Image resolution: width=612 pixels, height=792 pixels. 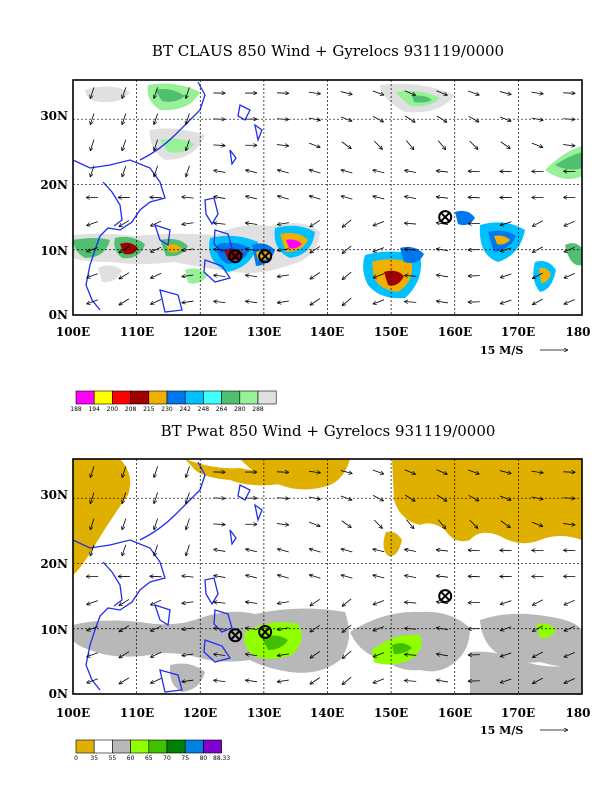 What do you see at coordinates (131, 758) in the screenshot?
I see `colorbar-label: 60` at bounding box center [131, 758].